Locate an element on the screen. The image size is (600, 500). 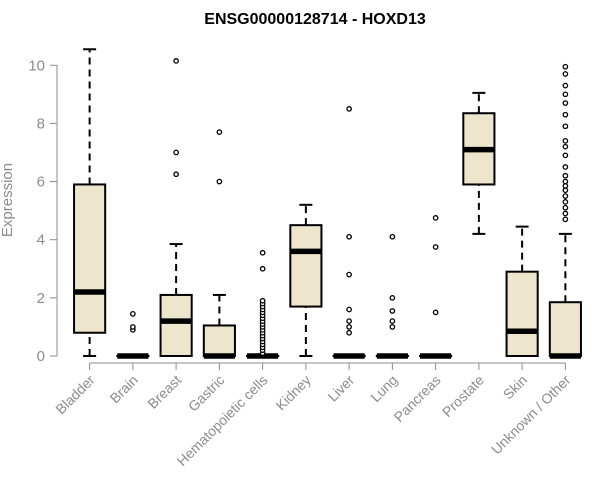
y-axis: 0 2 4 6 8 10 is located at coordinates (43, 211).